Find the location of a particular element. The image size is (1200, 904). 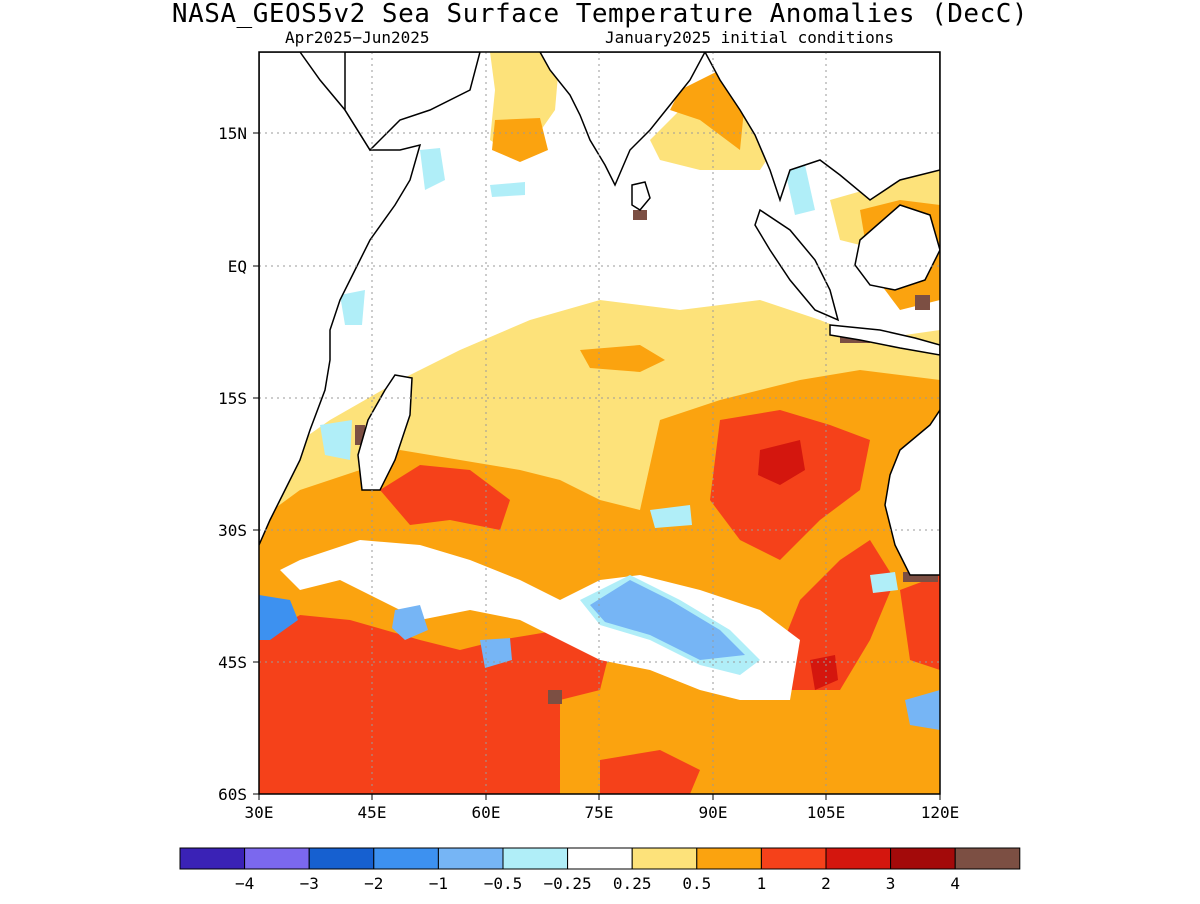

lat-label: EQ is located at coordinates (237, 266).